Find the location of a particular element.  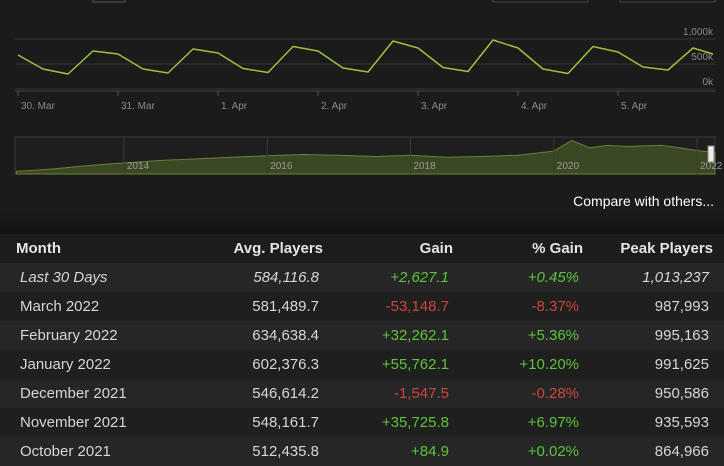

x-tick-label: 2016 is located at coordinates (281, 166).